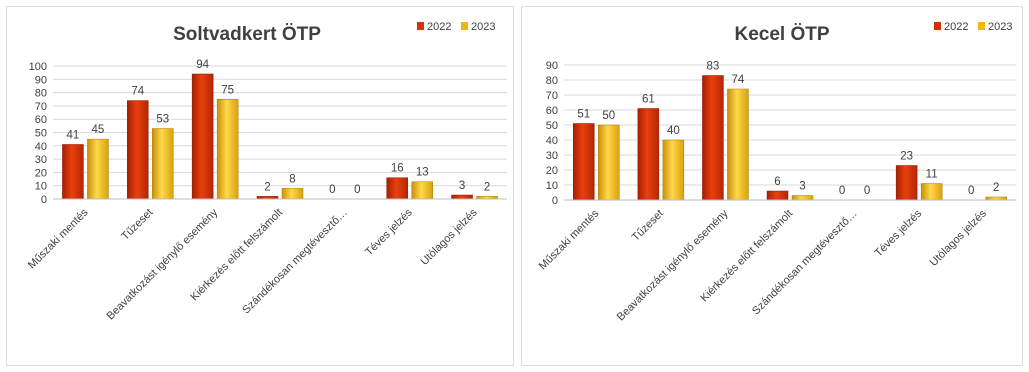 This screenshot has height=372, width=1029. I want to click on data-label-2022-6: 3, so click(462, 186).